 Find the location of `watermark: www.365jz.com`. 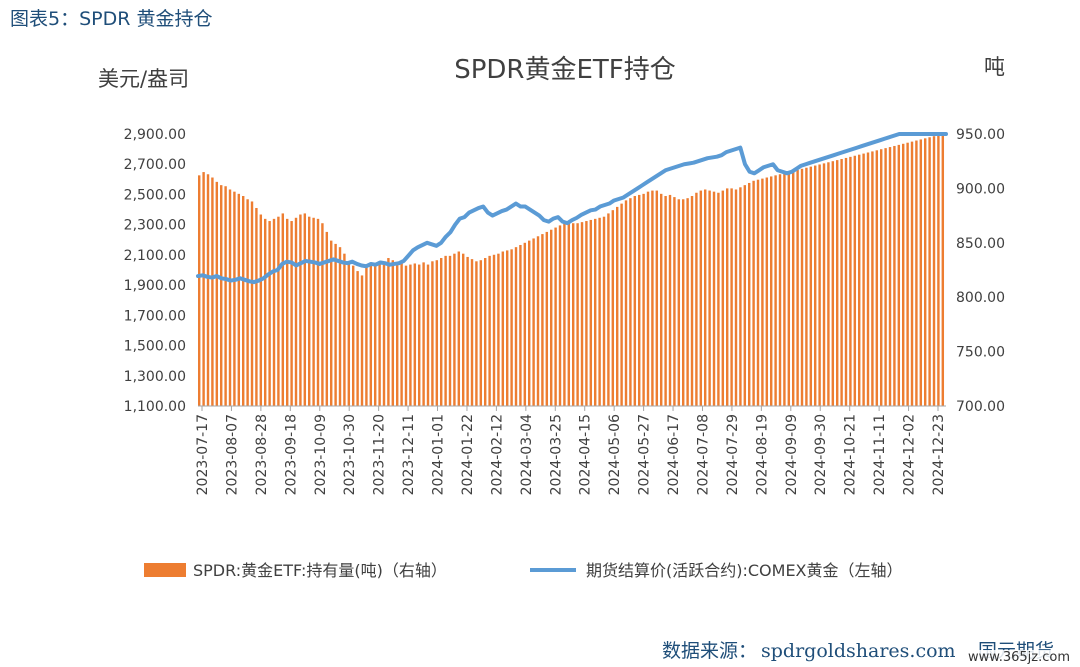

watermark: www.365jz.com is located at coordinates (1019, 657).